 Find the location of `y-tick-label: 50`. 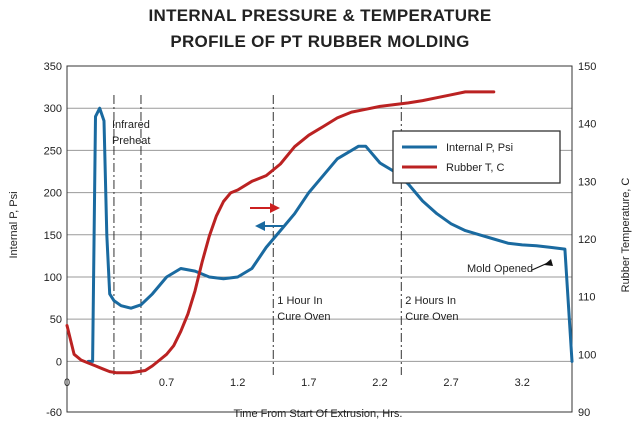

y-tick-label: 50 is located at coordinates (56, 320).